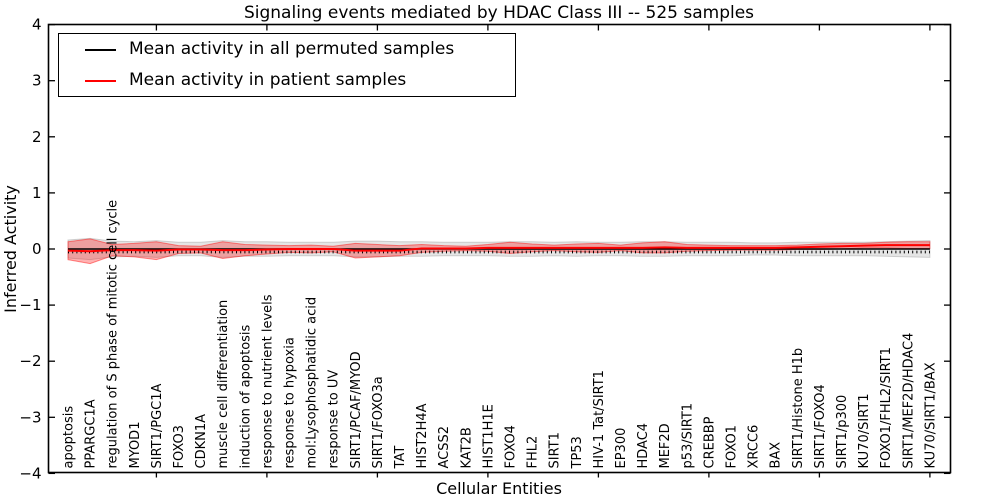  Describe the element at coordinates (135, 445) in the screenshot. I see `x-category-label: MYOD1` at that location.